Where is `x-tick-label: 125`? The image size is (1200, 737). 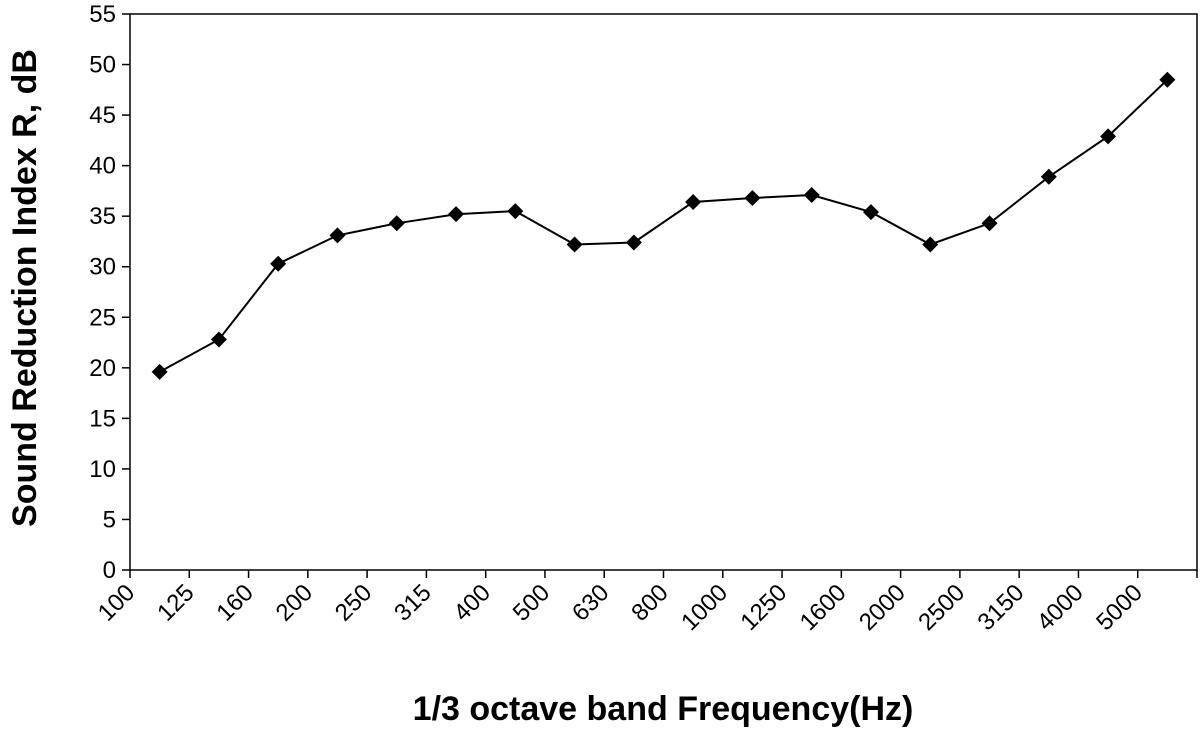
x-tick-label: 125 is located at coordinates (175, 602).